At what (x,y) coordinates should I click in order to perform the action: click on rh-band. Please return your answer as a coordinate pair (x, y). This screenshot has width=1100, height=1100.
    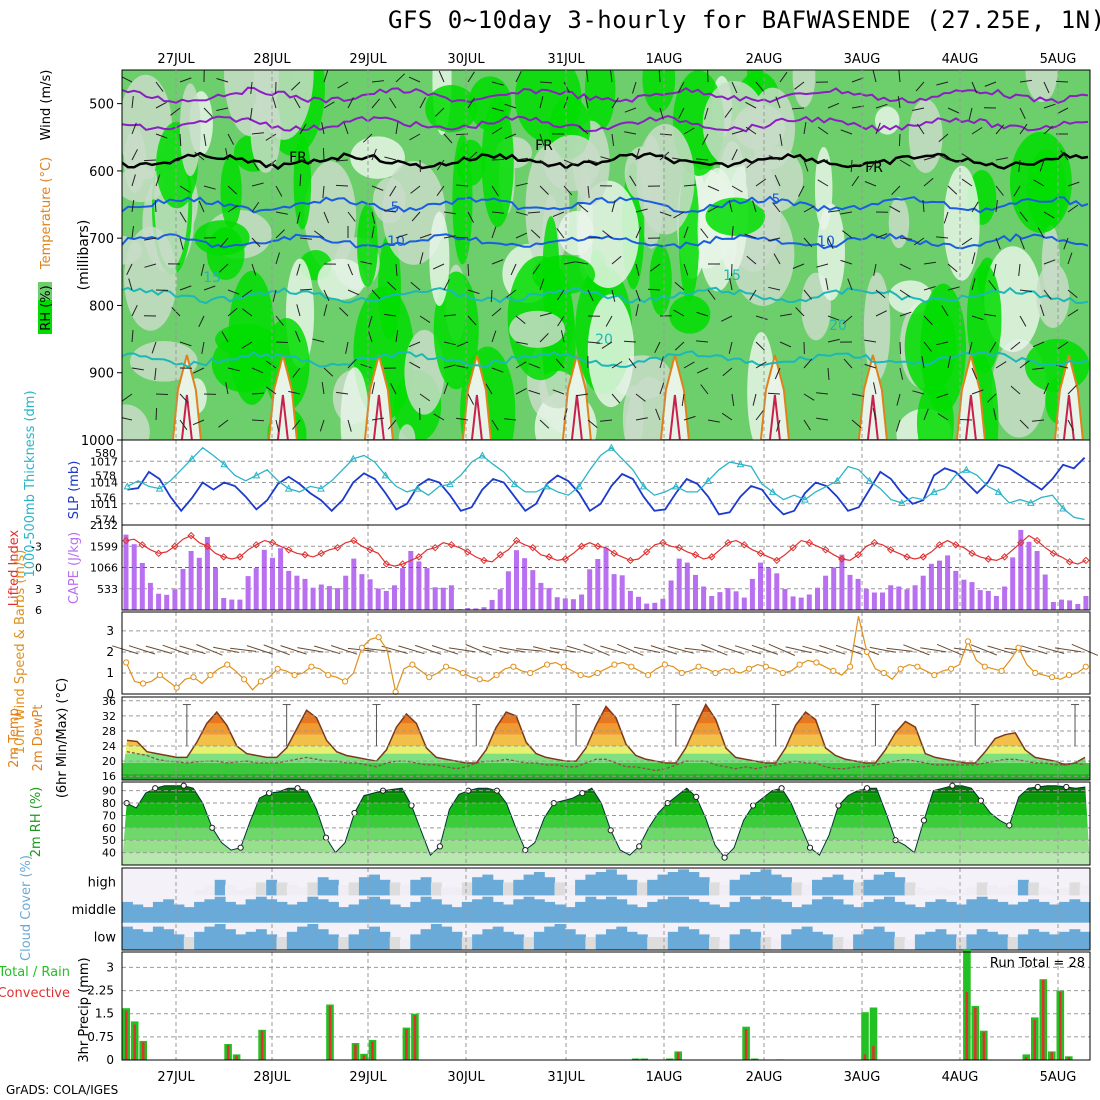
    Looking at the image, I should click on (606, 809).